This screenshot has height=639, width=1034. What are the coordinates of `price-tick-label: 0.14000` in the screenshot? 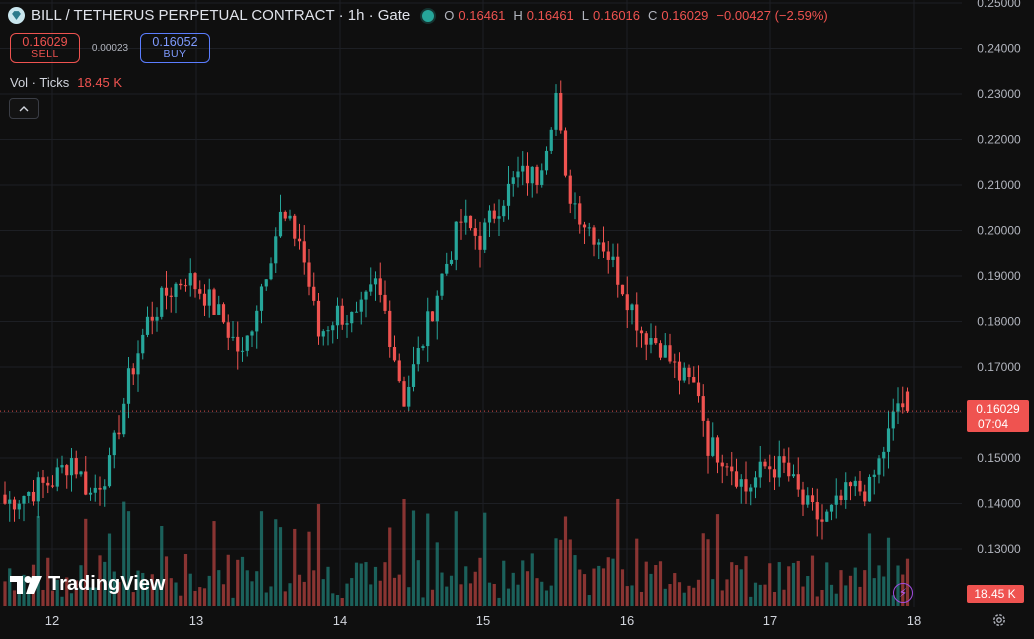 It's located at (999, 504).